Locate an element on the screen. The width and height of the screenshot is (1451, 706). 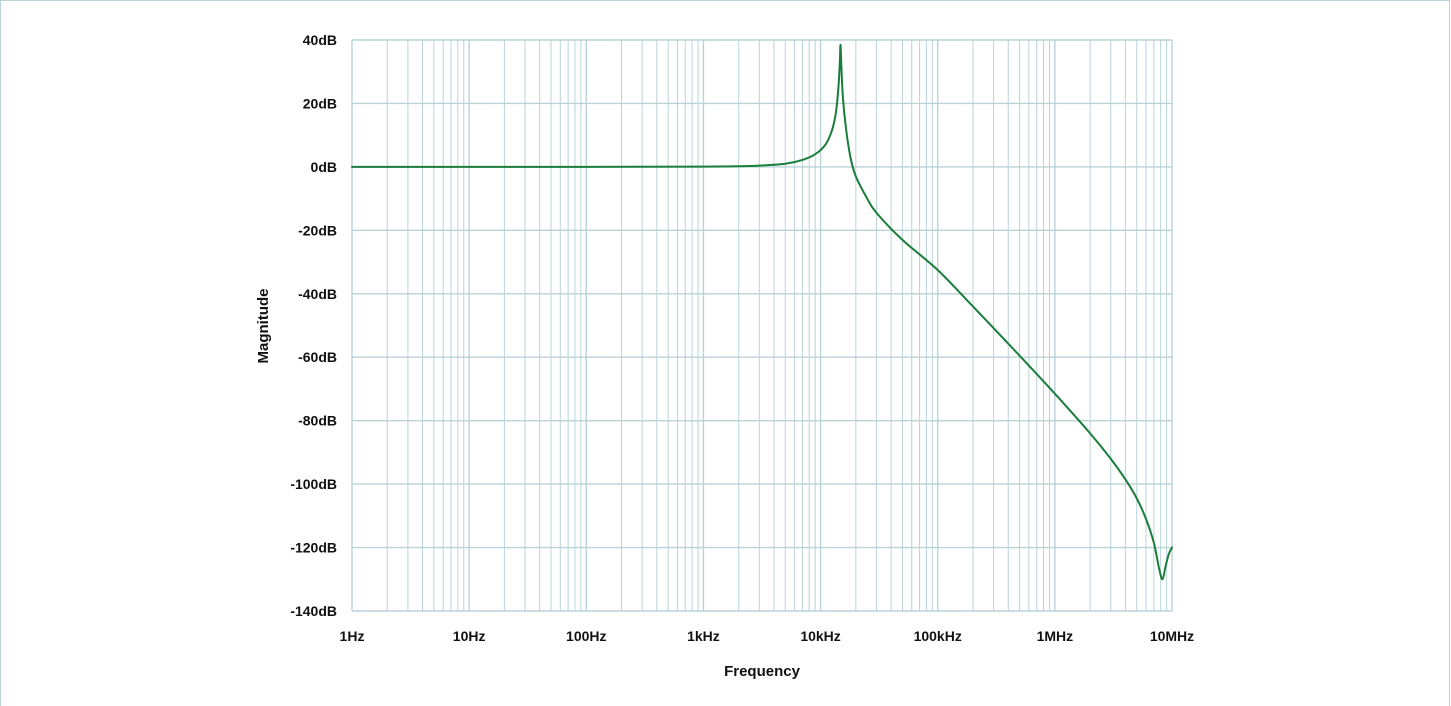
y-tick-label: -60dB is located at coordinates (317, 357).